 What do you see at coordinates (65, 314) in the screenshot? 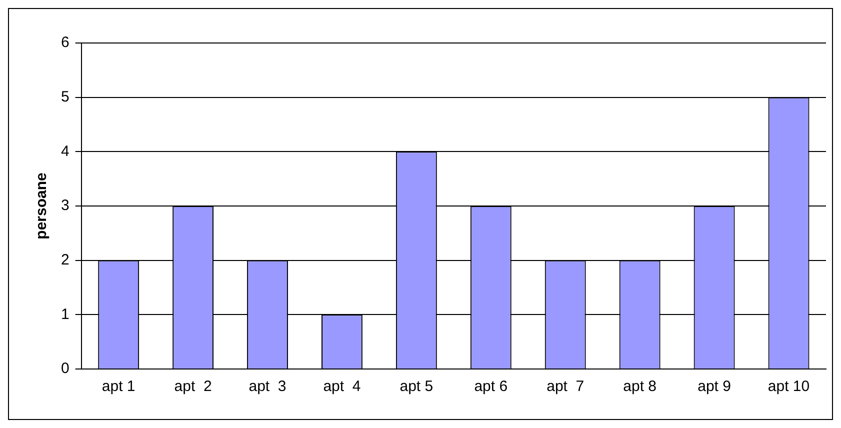
I see `y-tick-label: 1` at bounding box center [65, 314].